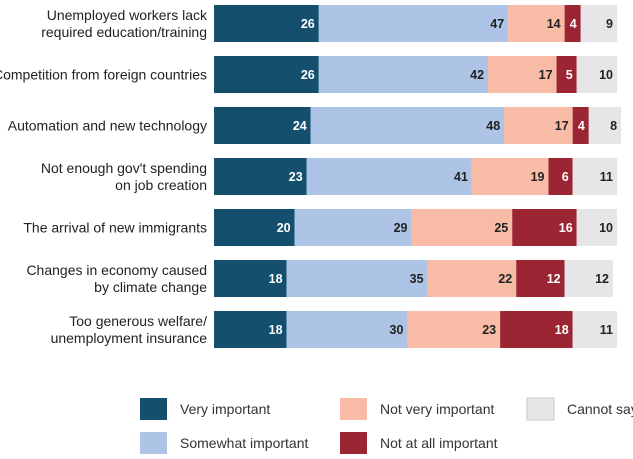 The image size is (633, 459). I want to click on category-label: The arrival of new immigrants, so click(115, 228).